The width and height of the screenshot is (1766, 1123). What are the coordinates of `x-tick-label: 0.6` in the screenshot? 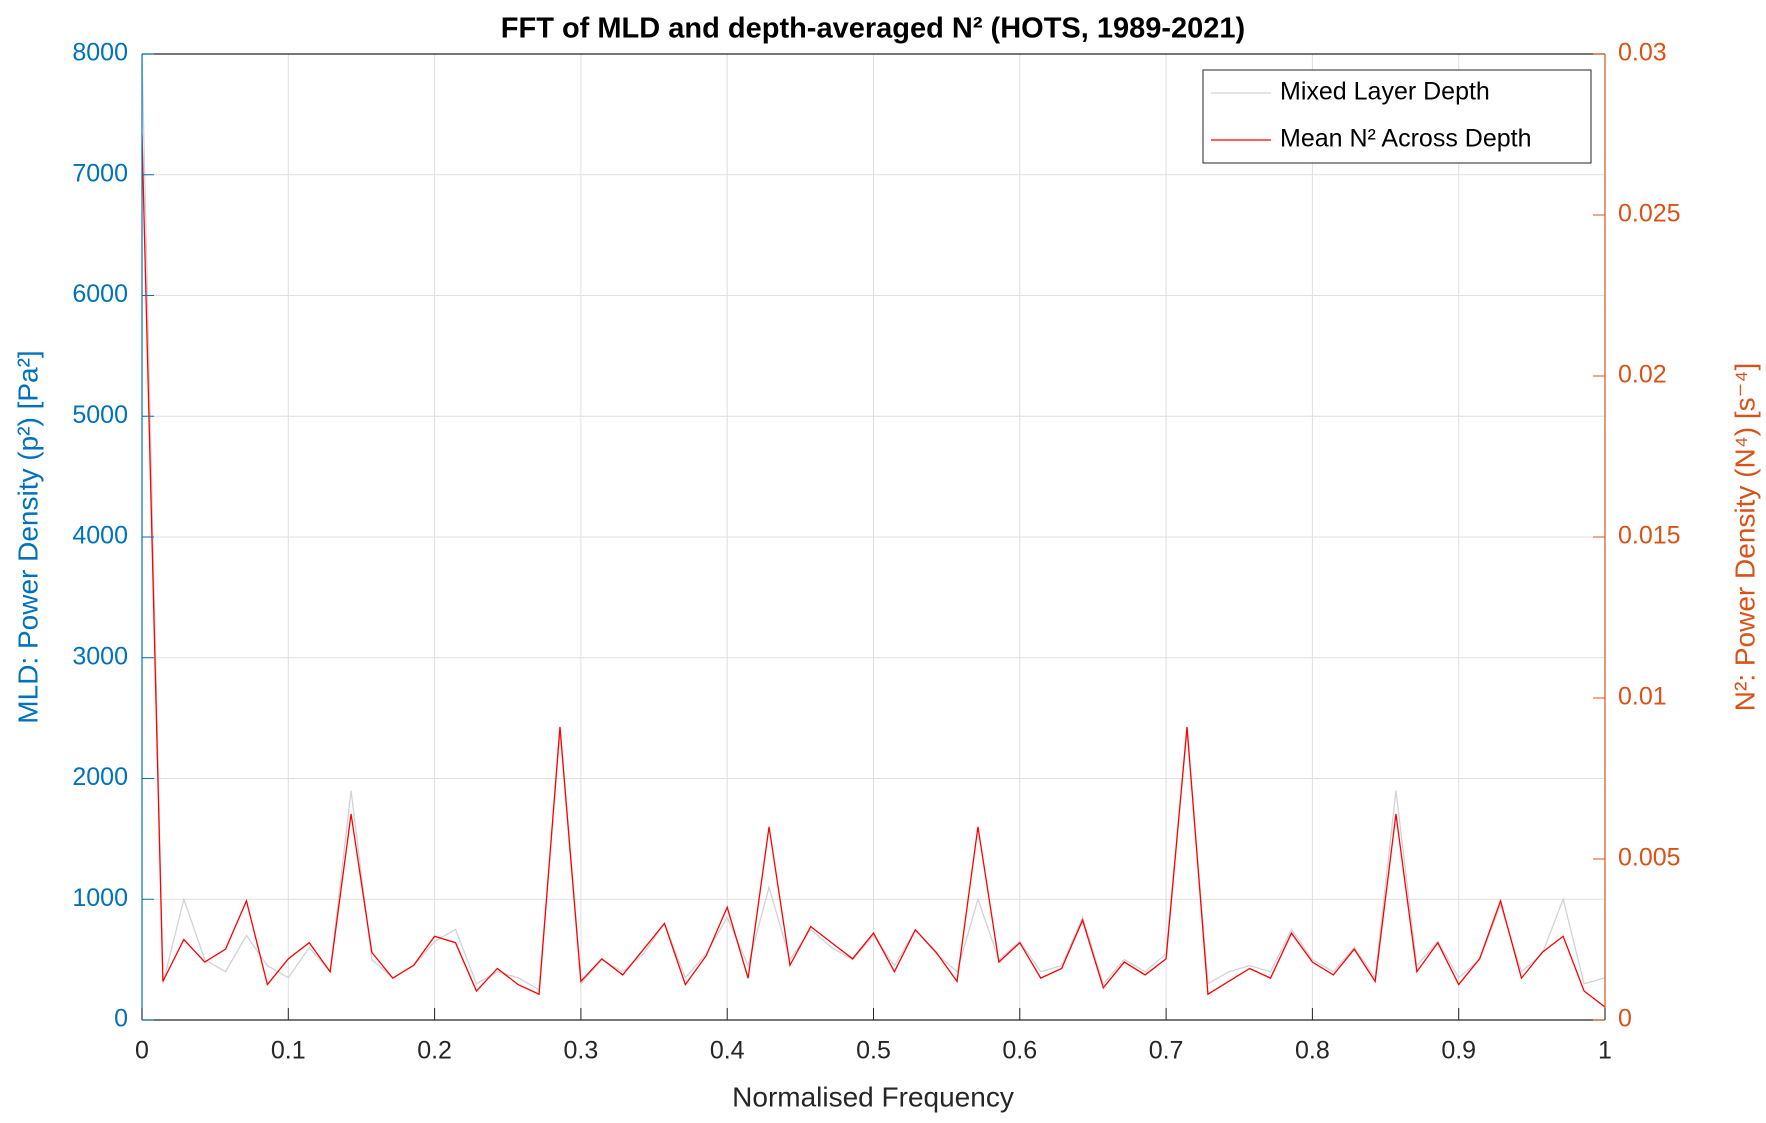 It's located at (1019, 1051).